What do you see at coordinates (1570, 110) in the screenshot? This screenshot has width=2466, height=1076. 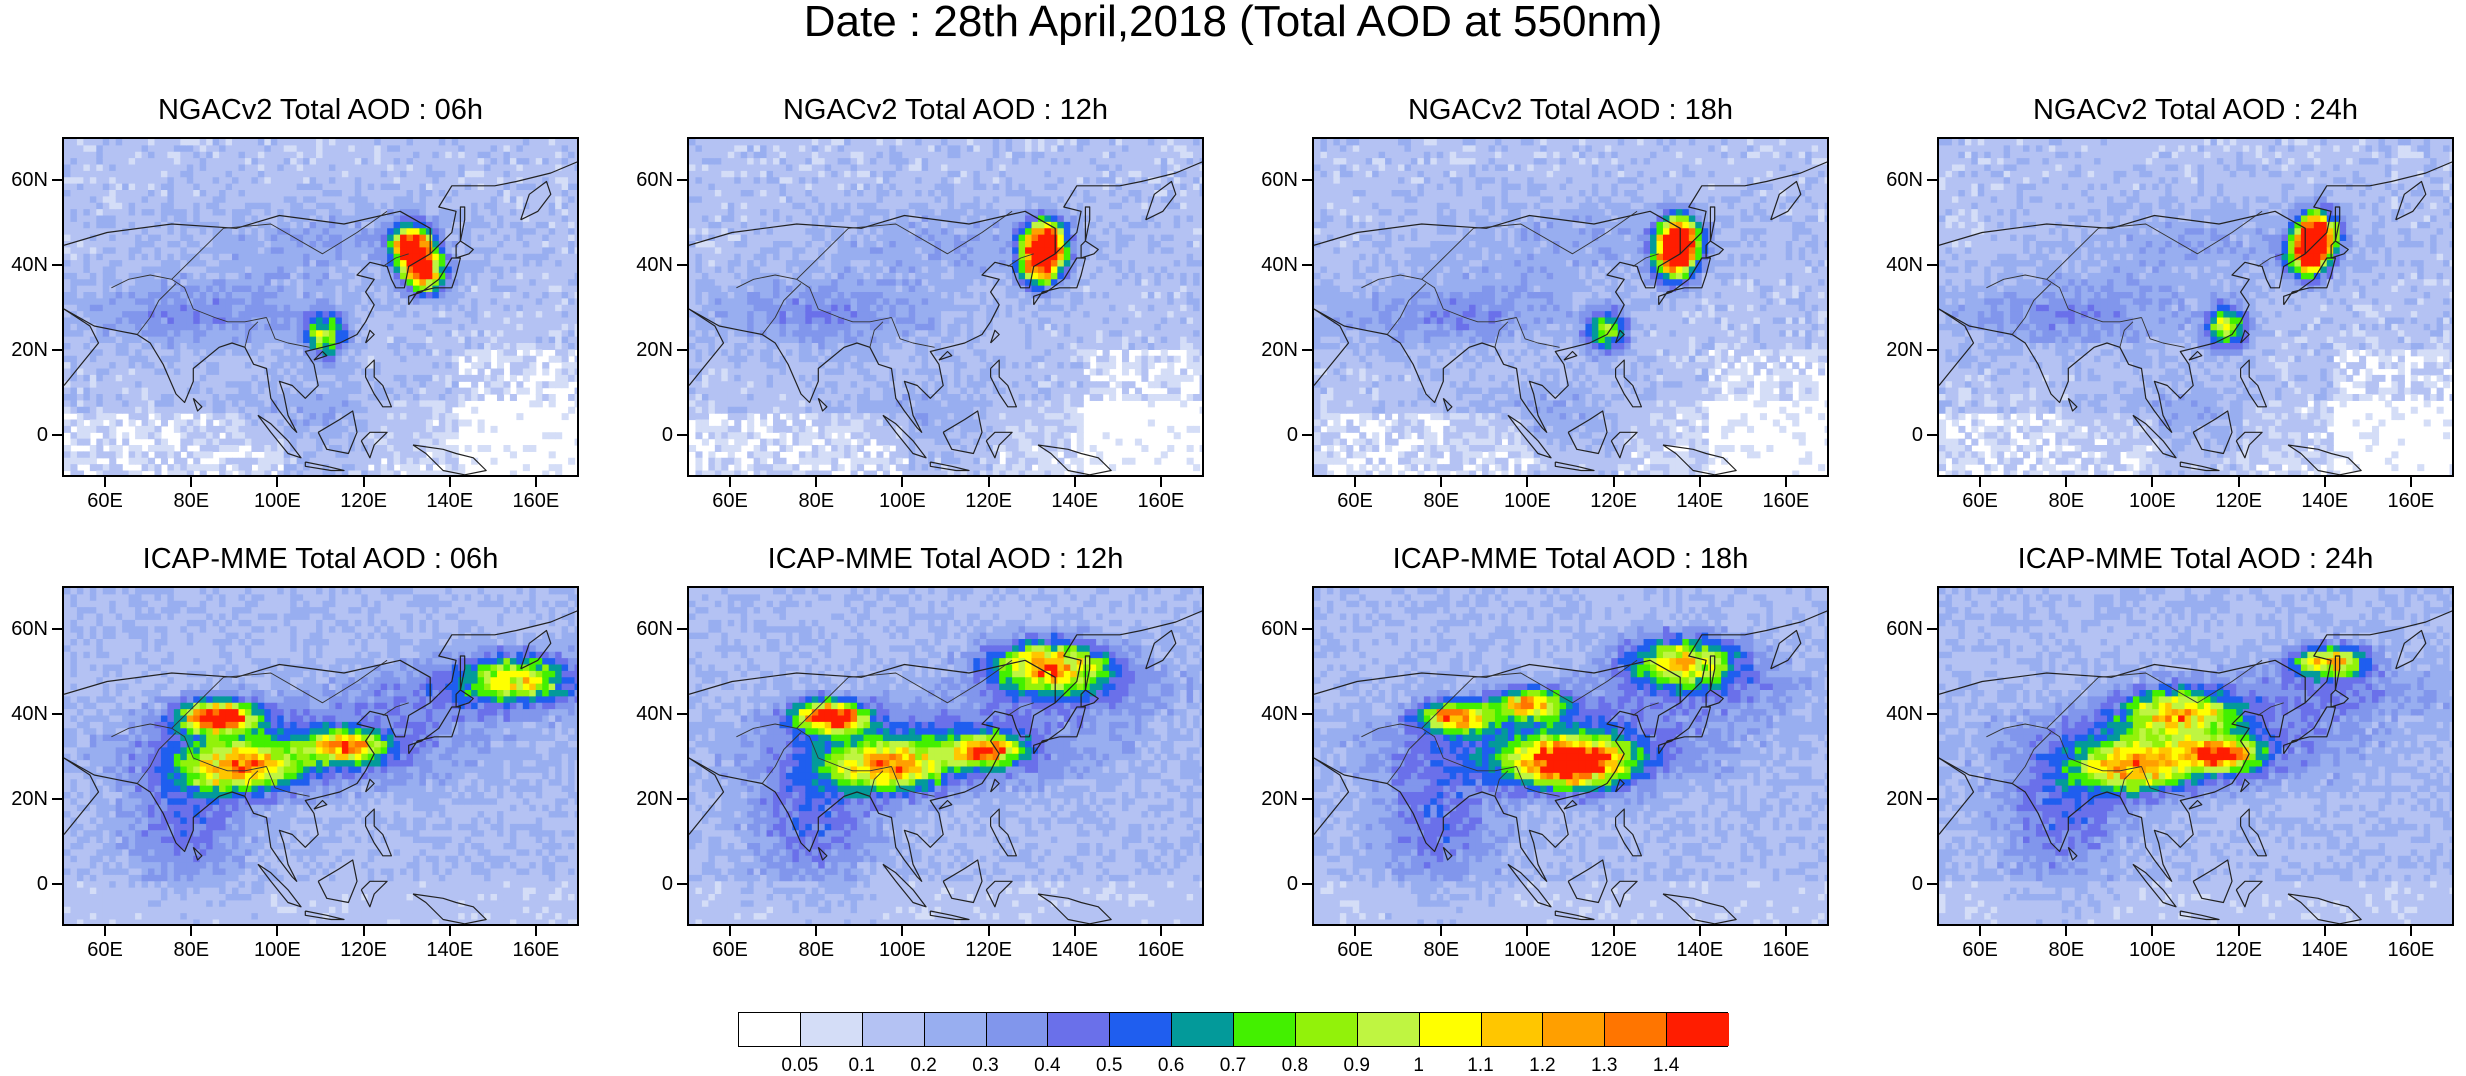 I see `panel-title: NGACv2 Total AOD : 18h` at bounding box center [1570, 110].